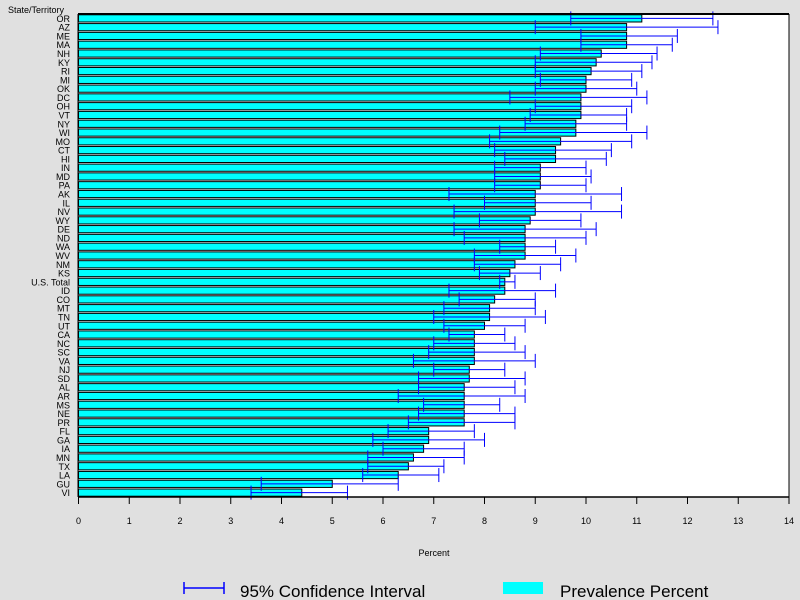 This screenshot has width=800, height=600. I want to click on category-label: AR, so click(63, 397).